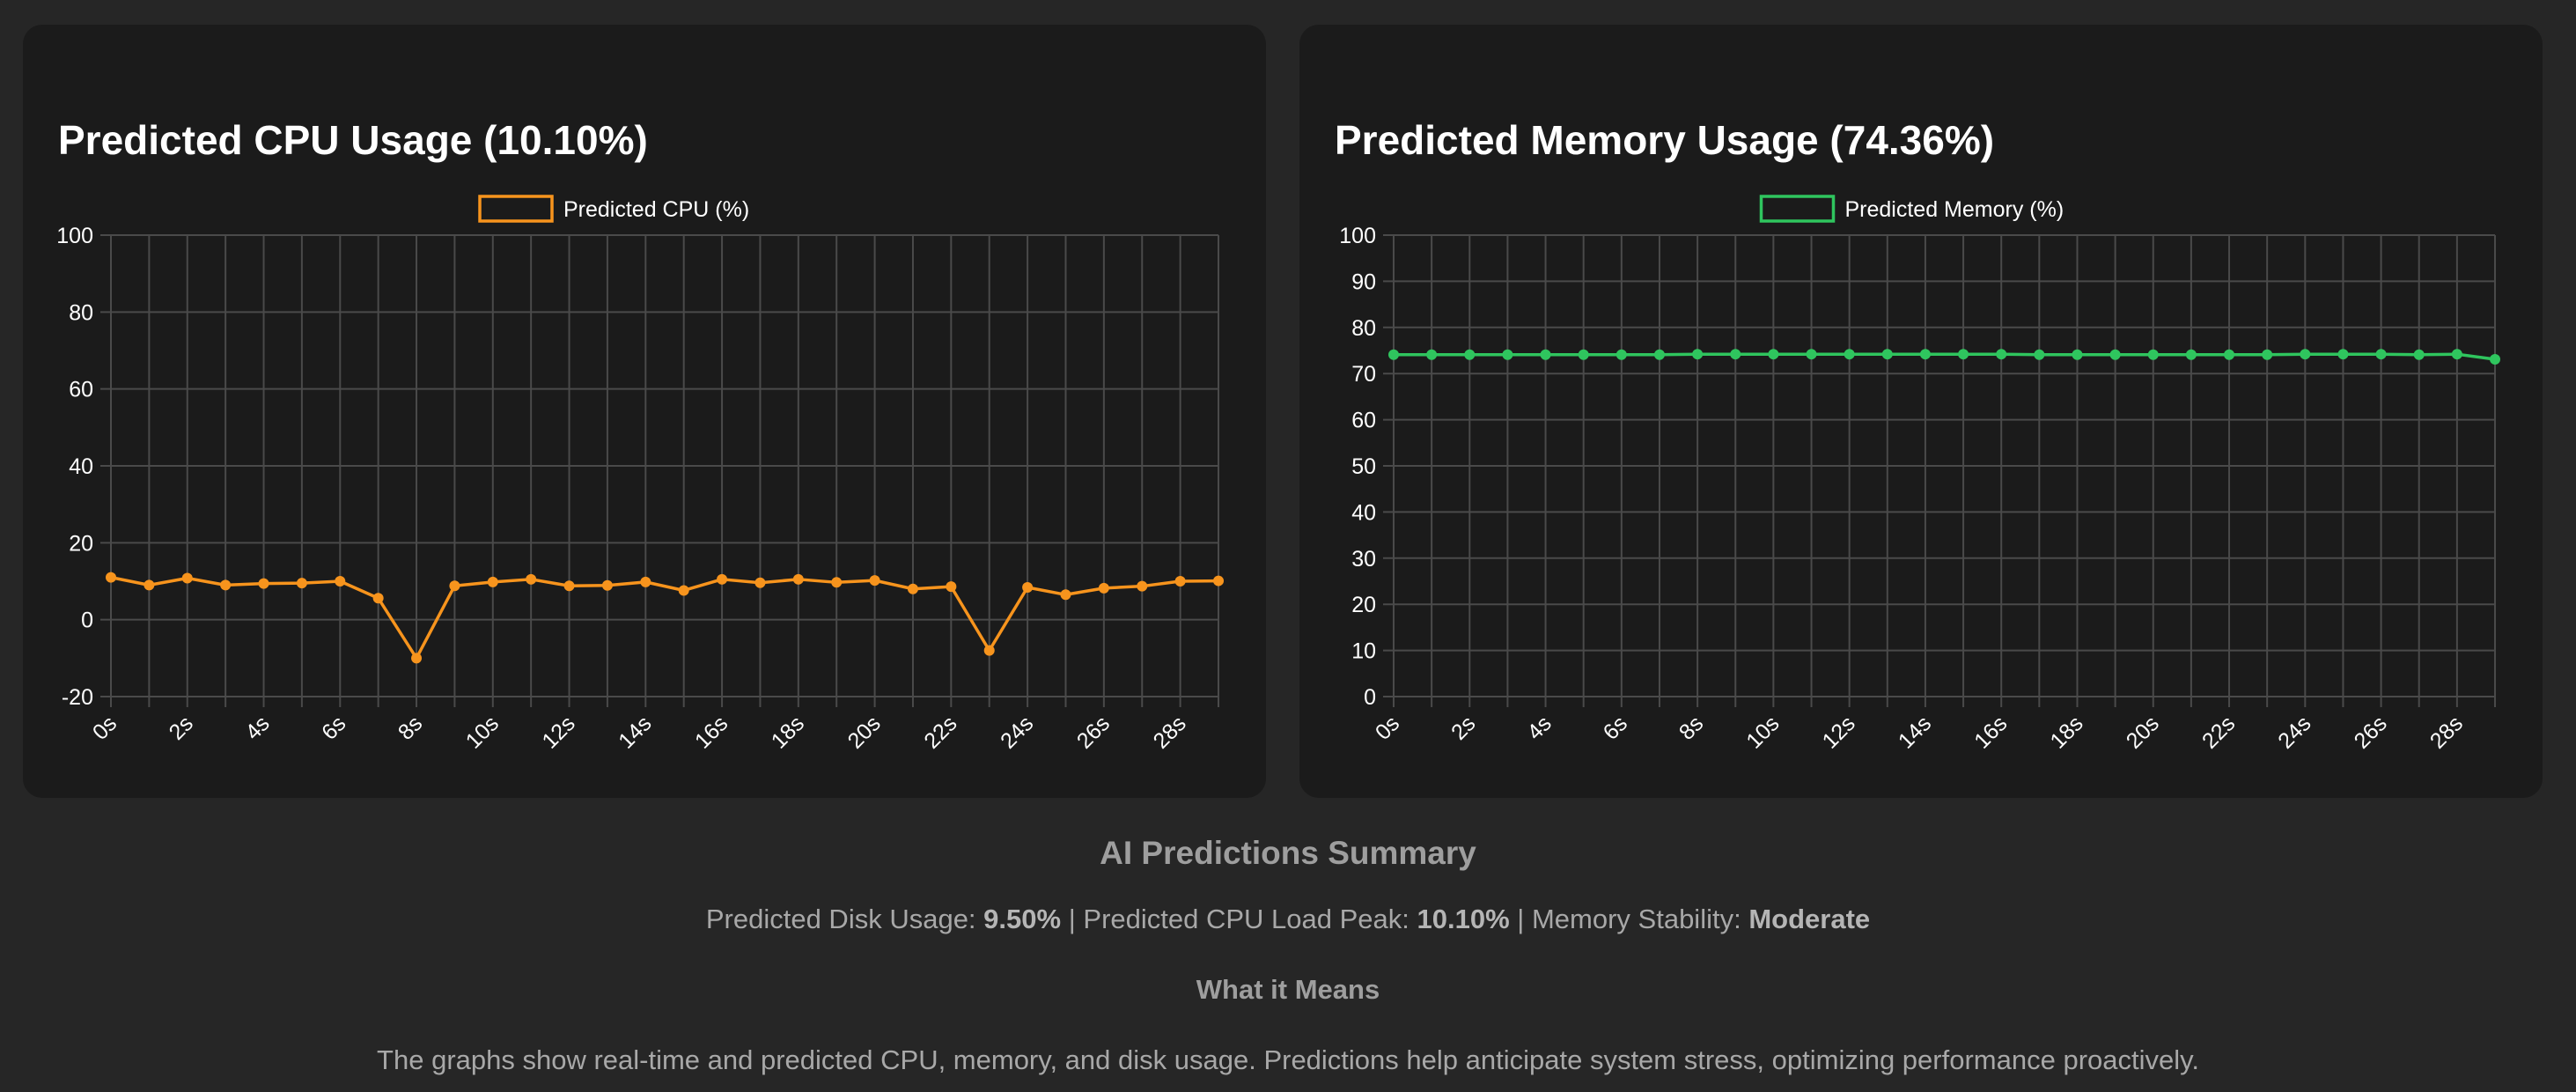 The width and height of the screenshot is (2576, 1092). I want to click on y-tick-label: 30, so click(1363, 559).